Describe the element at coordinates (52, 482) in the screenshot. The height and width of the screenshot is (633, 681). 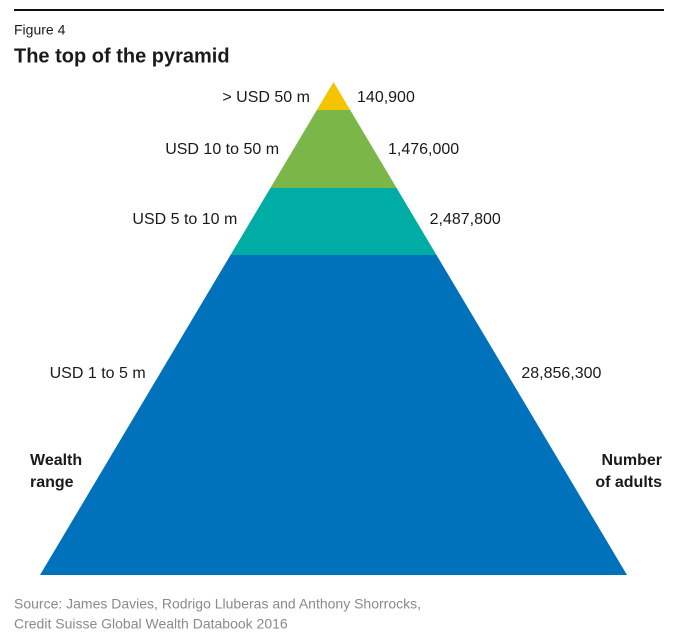
I see `left-axis-label: range` at that location.